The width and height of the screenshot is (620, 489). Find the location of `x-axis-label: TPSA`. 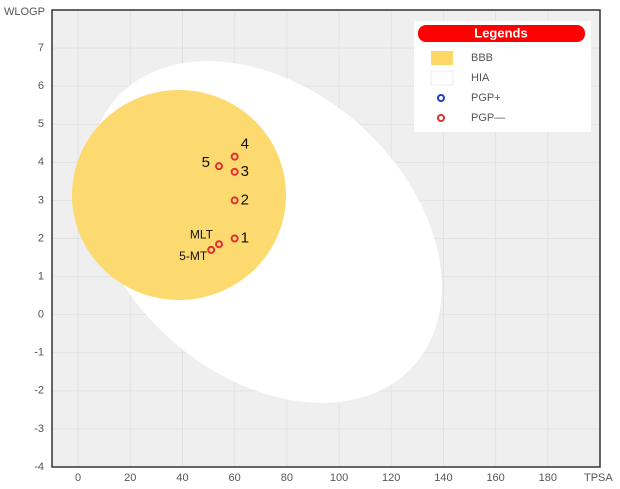

x-axis-label: TPSA is located at coordinates (598, 478).